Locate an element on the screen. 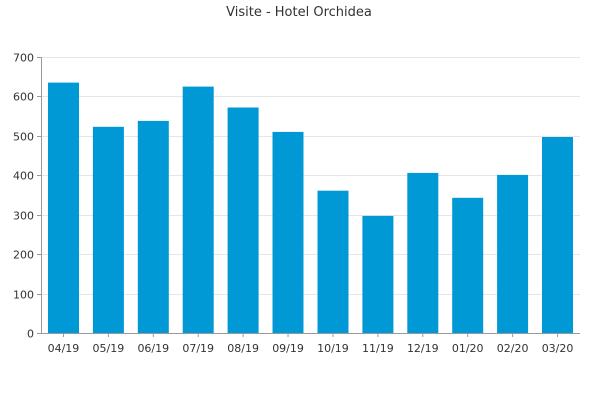 This screenshot has width=600, height=400. y-tick-label: 600 is located at coordinates (23, 97).